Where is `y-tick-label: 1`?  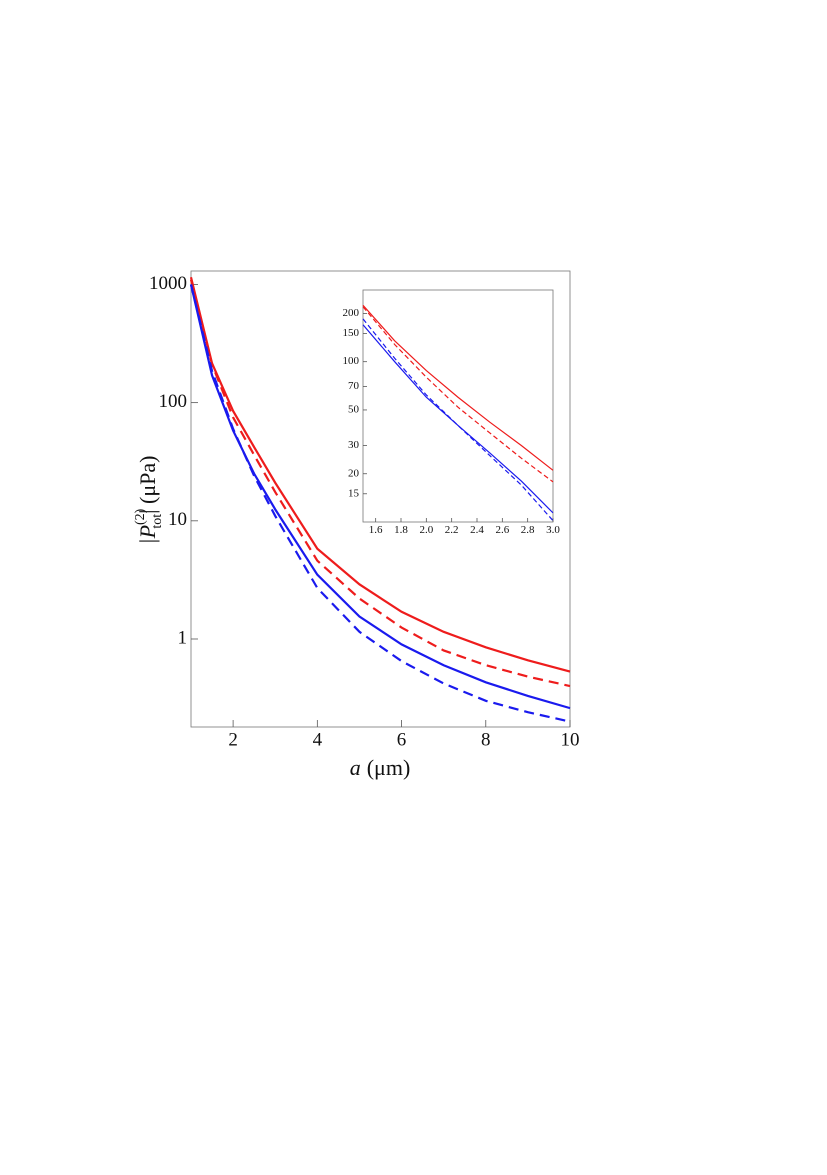
y-tick-label: 1 is located at coordinates (183, 637).